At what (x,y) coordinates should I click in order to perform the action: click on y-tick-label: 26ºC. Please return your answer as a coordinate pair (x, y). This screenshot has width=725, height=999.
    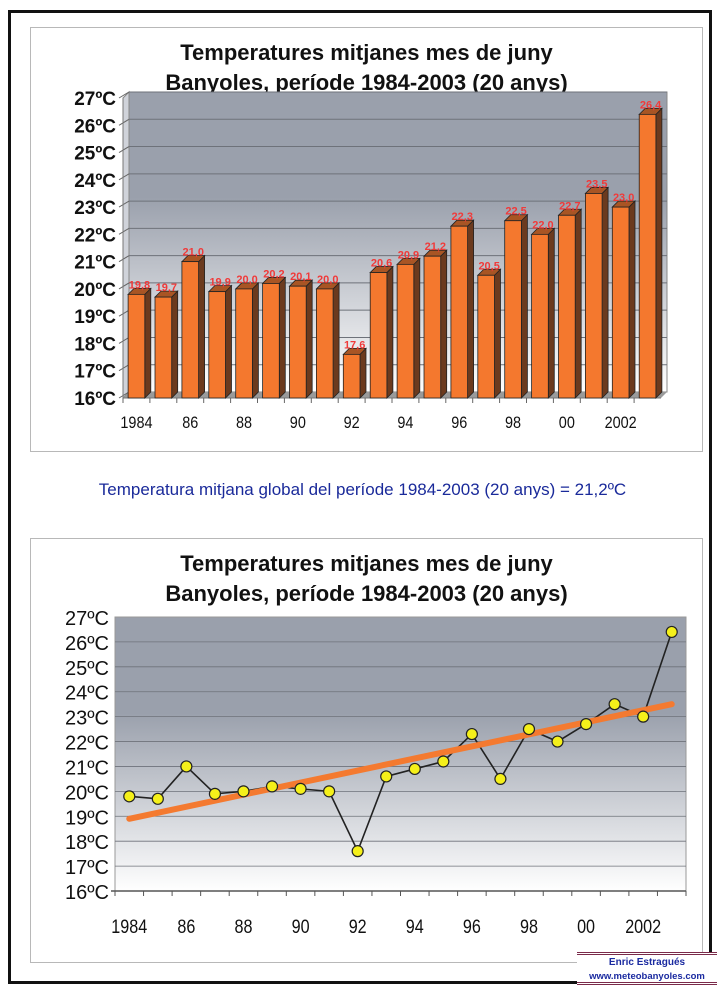
    Looking at the image, I should click on (95, 126).